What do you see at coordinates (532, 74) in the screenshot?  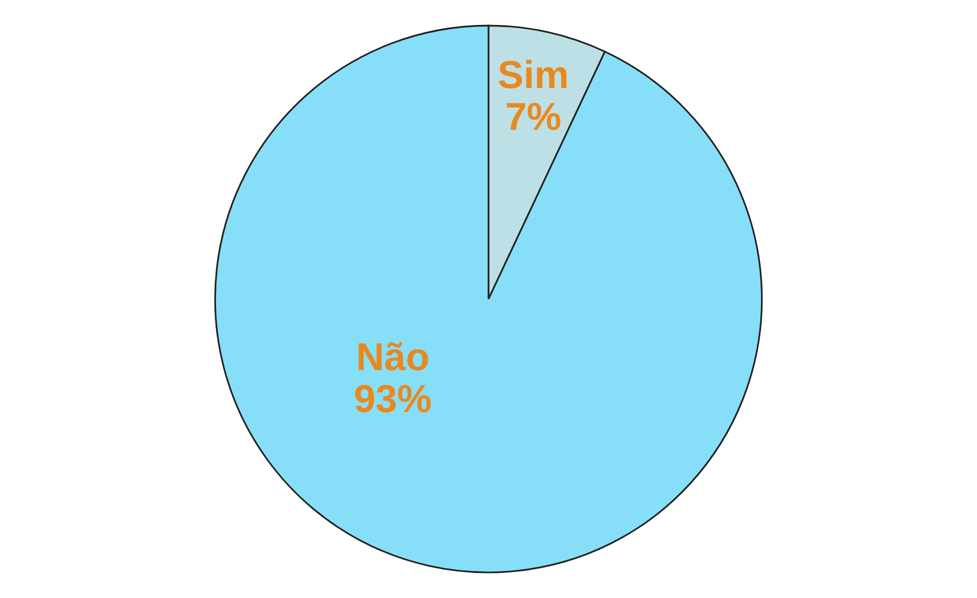 I see `slice-label: Sim` at bounding box center [532, 74].